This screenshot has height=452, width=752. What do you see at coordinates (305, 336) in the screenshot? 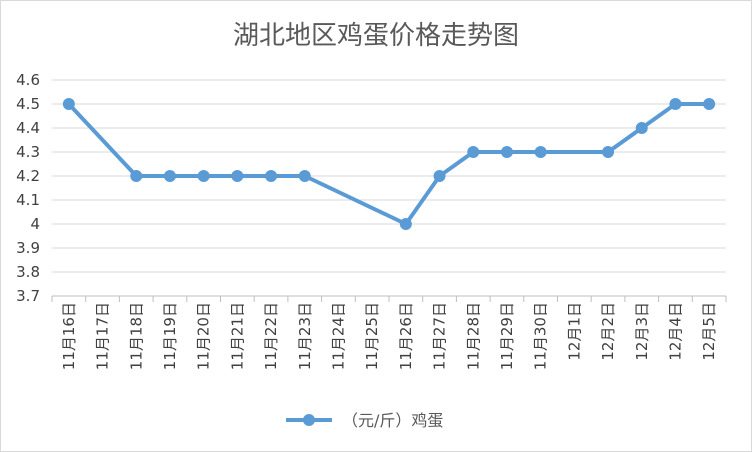
I see `x-tick-label: 11月23日` at bounding box center [305, 336].